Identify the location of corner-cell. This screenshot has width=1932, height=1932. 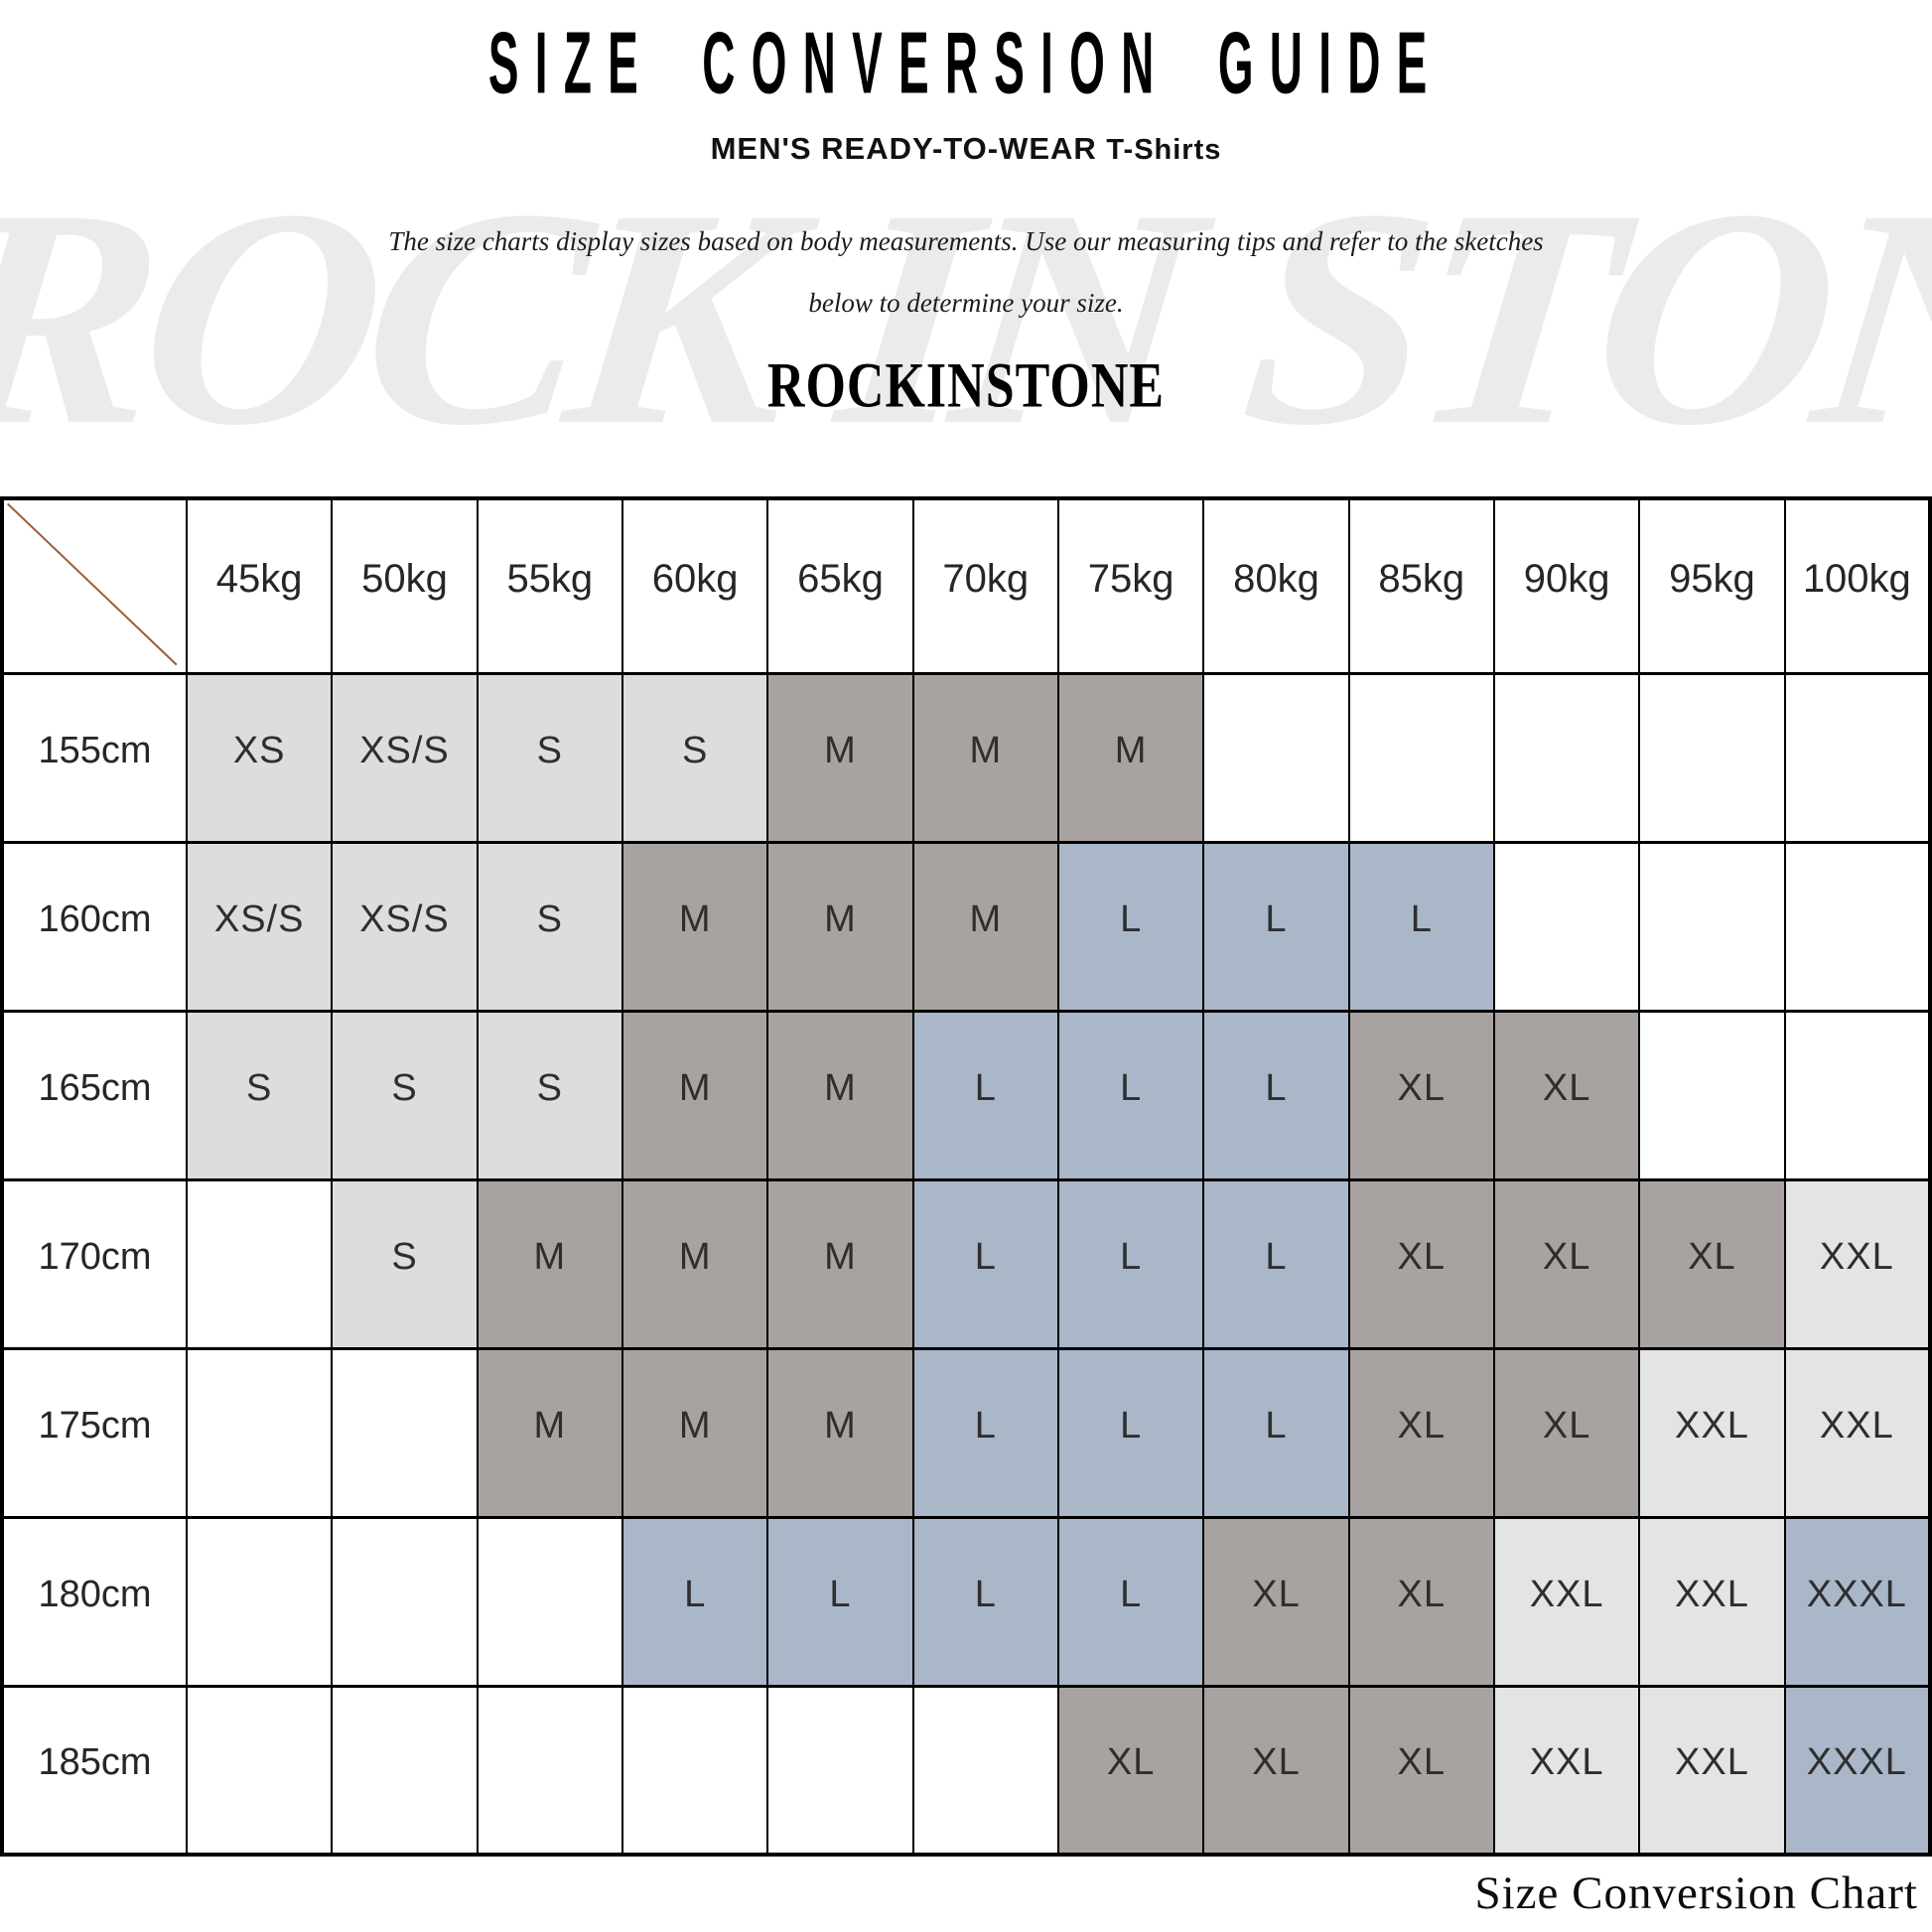
(95, 585).